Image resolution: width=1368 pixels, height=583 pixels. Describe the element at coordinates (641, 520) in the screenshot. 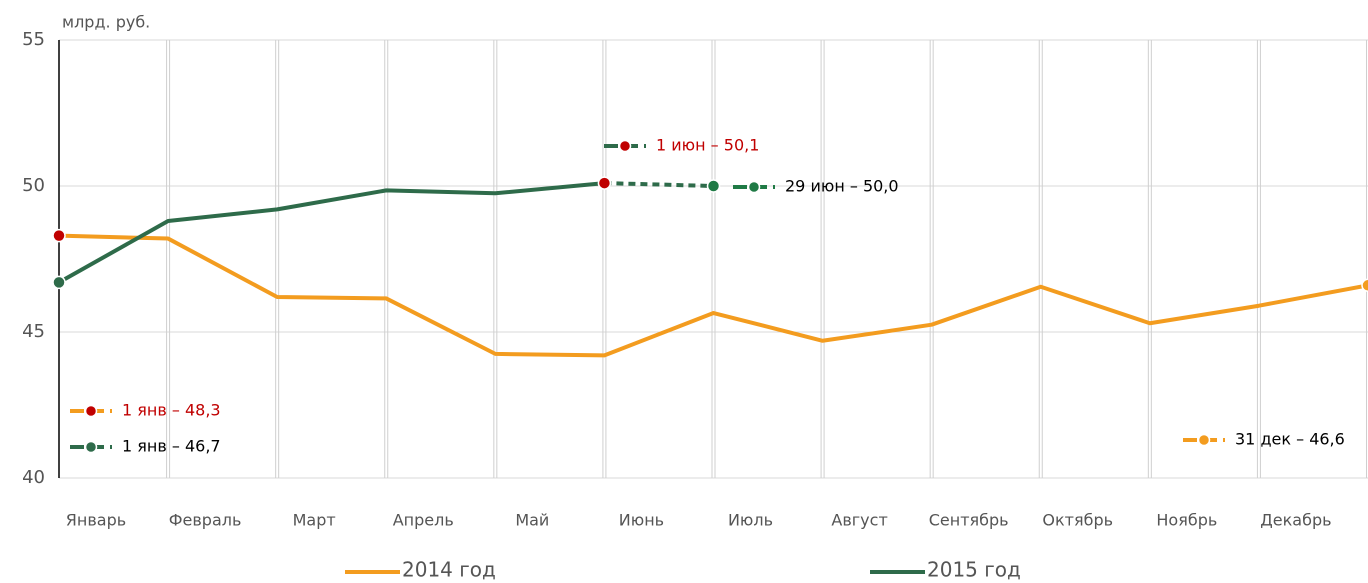

I see `x-tick-label: Июнь` at that location.